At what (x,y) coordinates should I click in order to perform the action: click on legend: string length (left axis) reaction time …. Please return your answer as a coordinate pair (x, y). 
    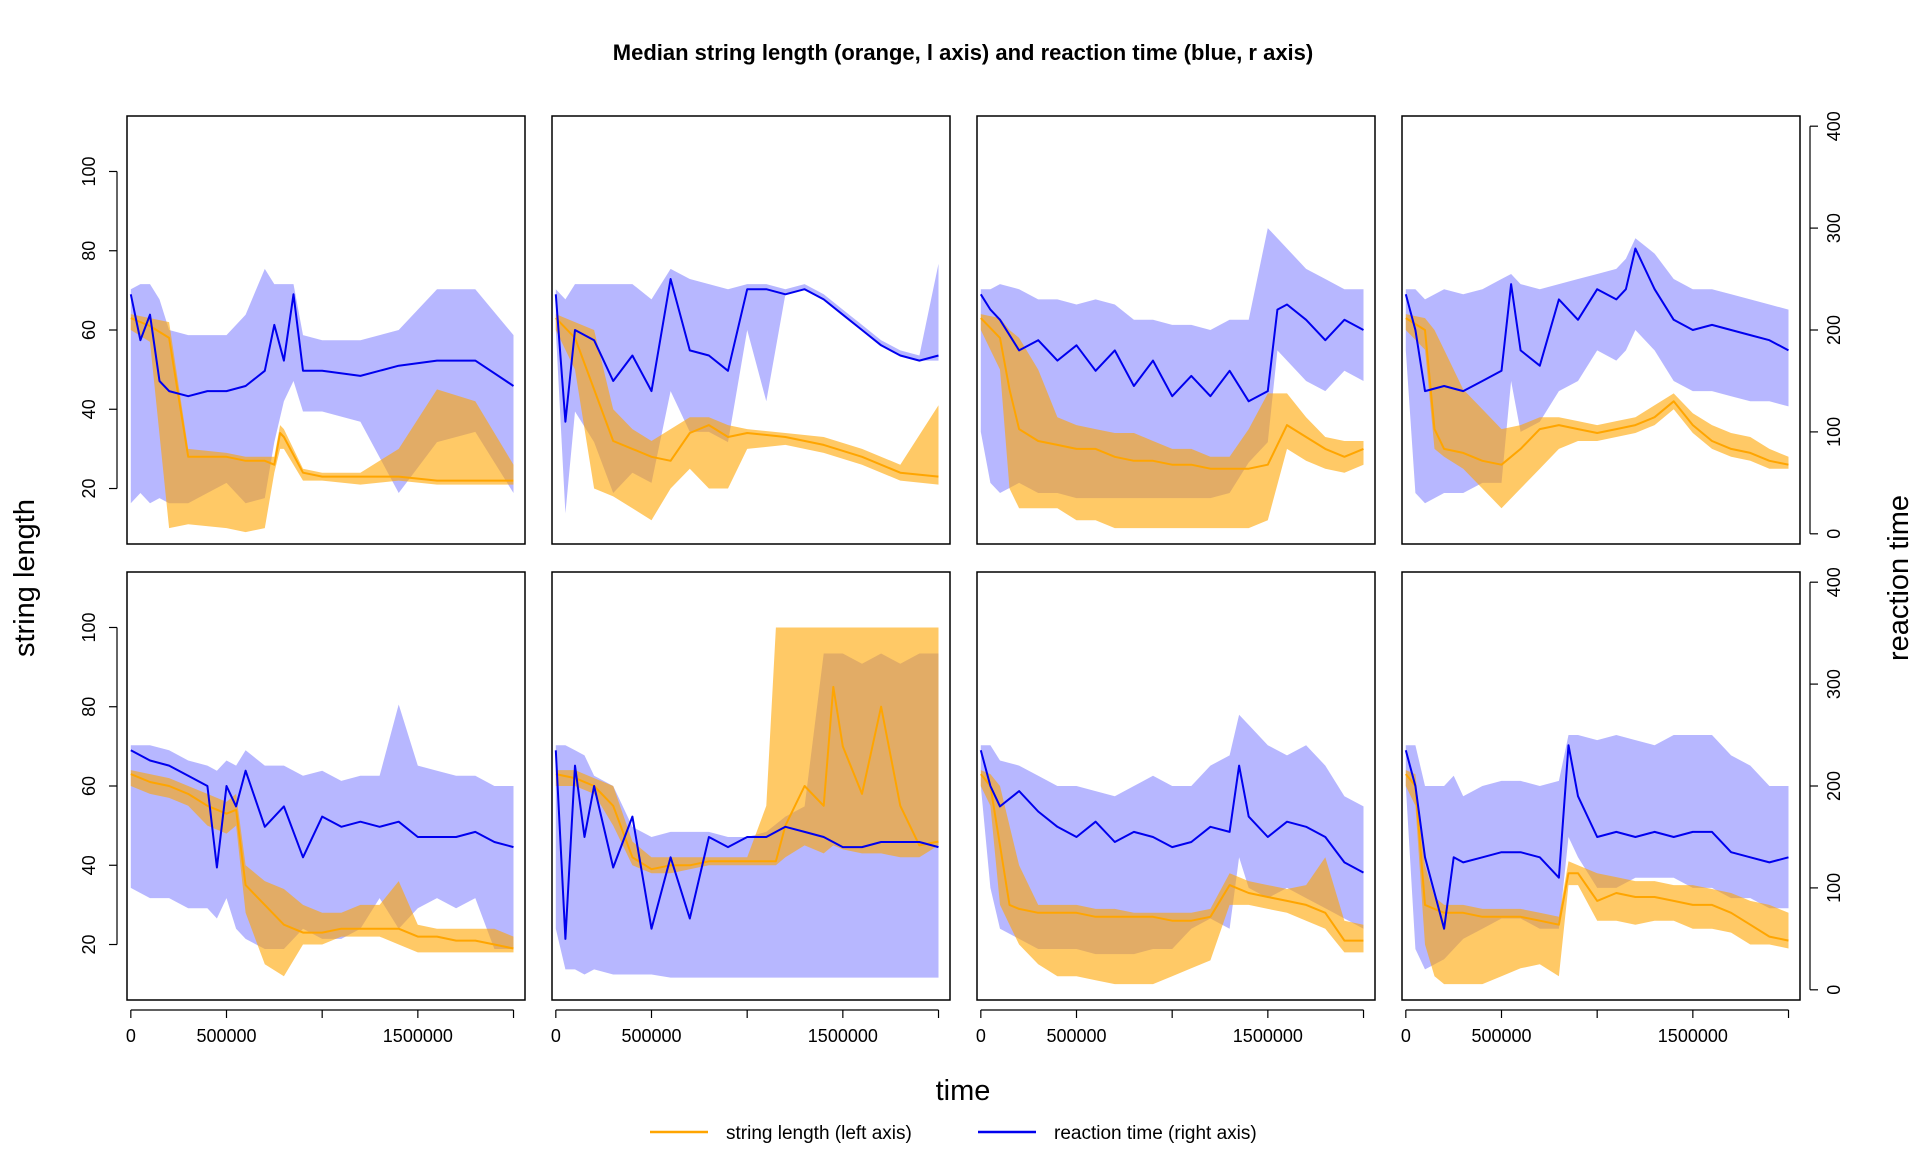
    Looking at the image, I should click on (953, 1133).